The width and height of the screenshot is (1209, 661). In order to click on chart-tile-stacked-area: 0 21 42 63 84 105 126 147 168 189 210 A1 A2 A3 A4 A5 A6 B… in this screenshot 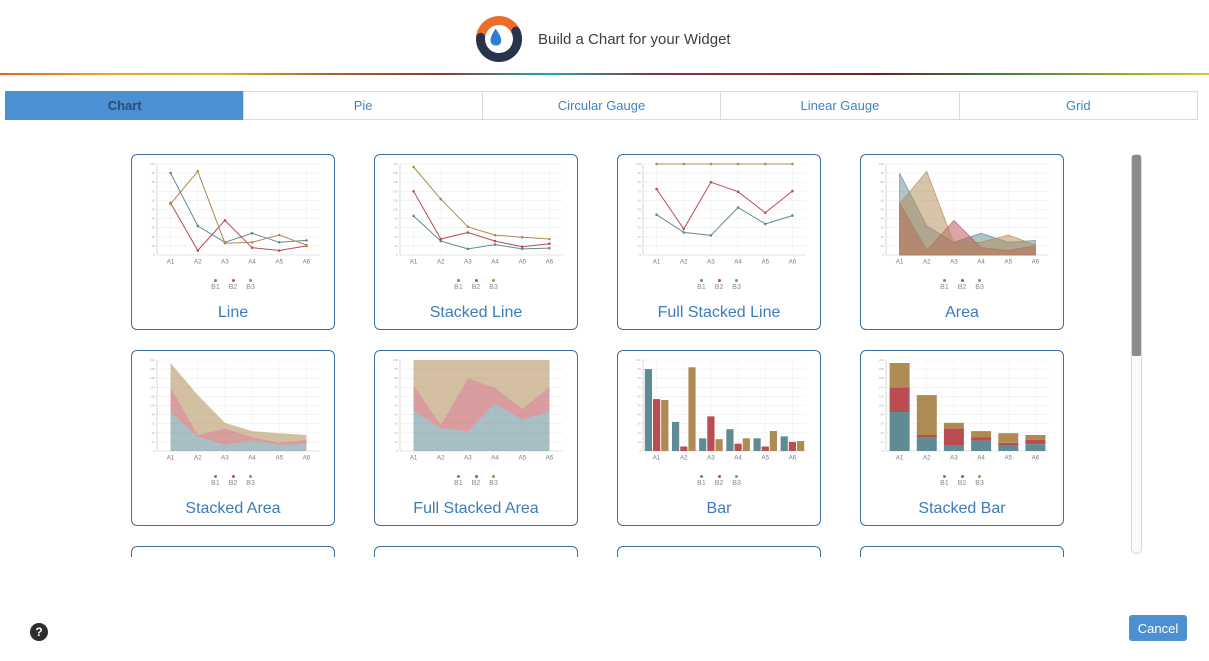, I will do `click(233, 438)`.